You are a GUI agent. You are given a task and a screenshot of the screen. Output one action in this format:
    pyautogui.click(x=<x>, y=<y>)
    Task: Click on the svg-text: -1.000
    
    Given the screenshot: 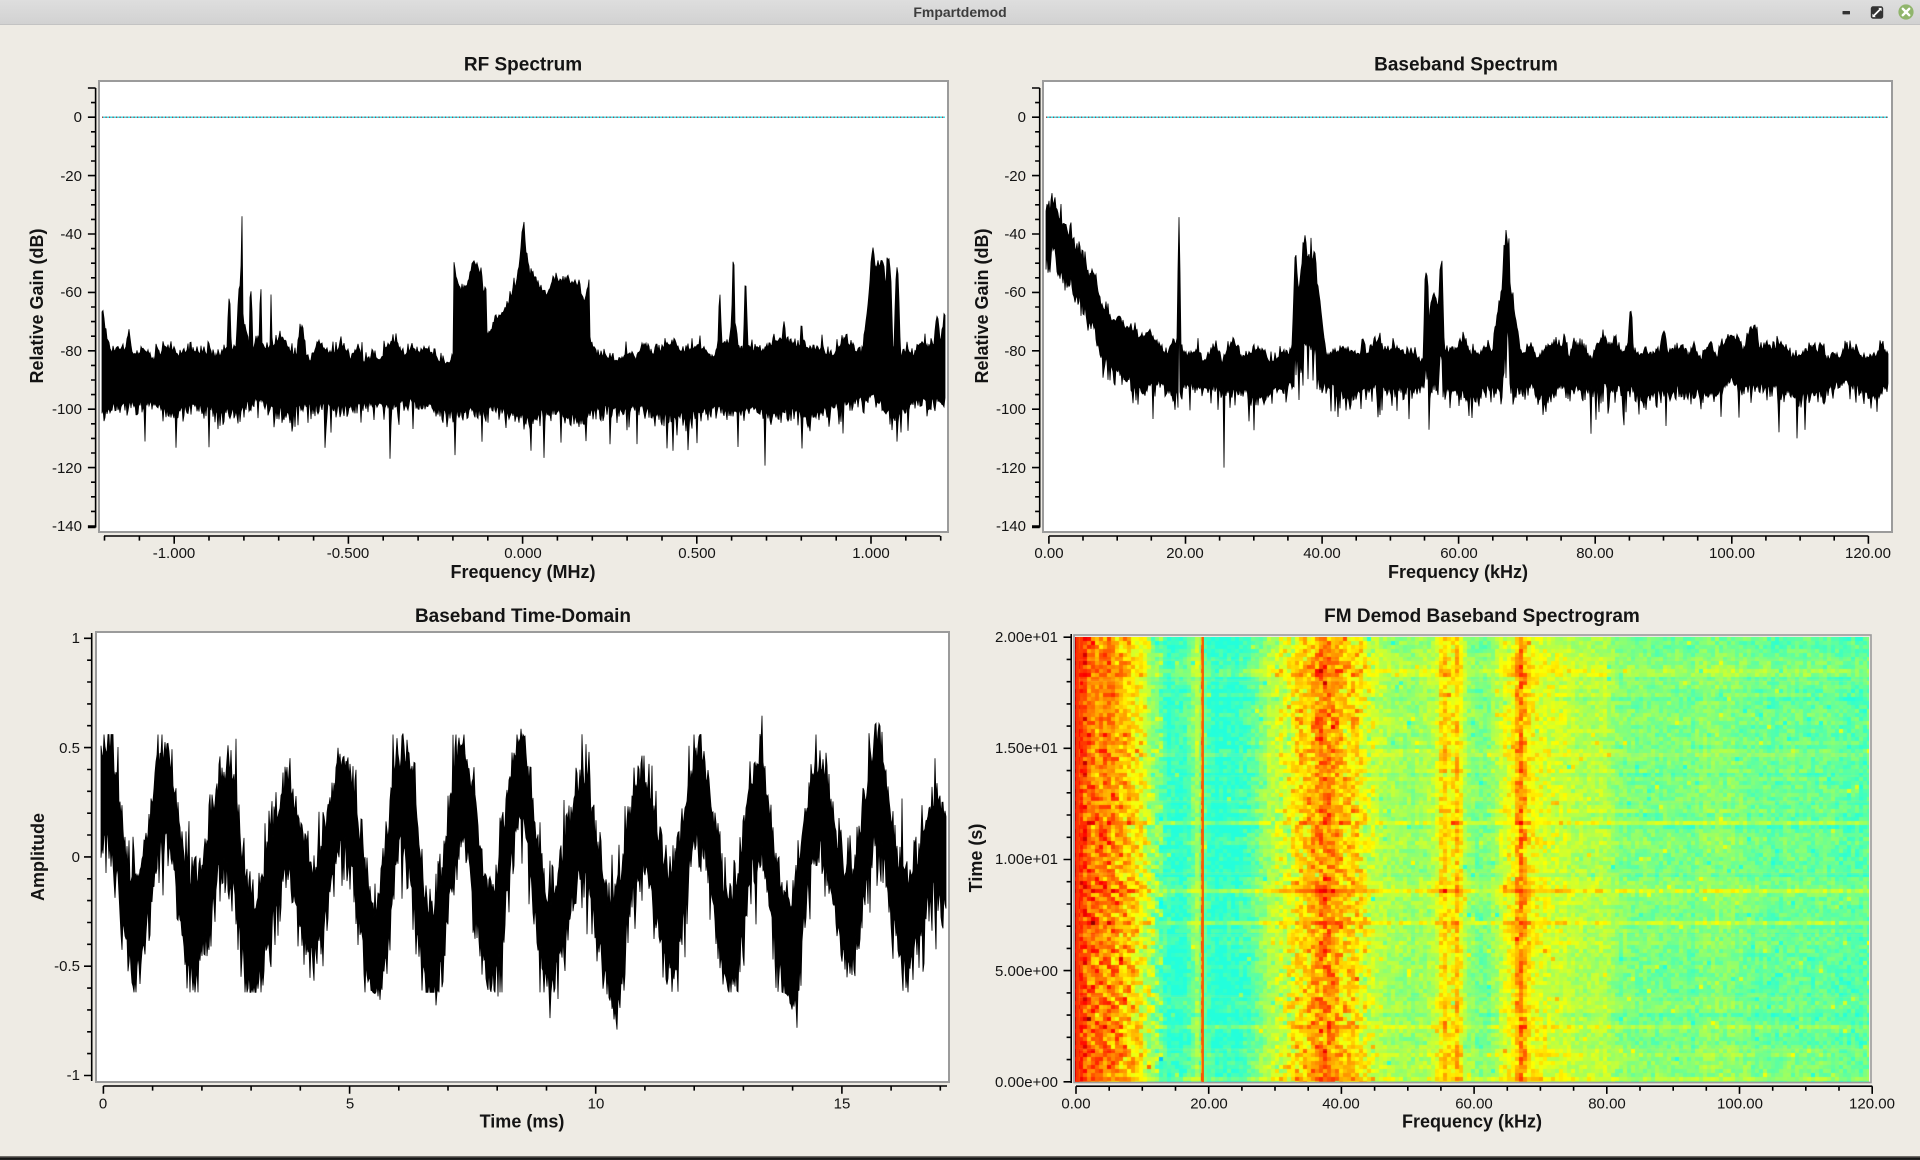 What is the action you would take?
    pyautogui.click(x=174, y=553)
    